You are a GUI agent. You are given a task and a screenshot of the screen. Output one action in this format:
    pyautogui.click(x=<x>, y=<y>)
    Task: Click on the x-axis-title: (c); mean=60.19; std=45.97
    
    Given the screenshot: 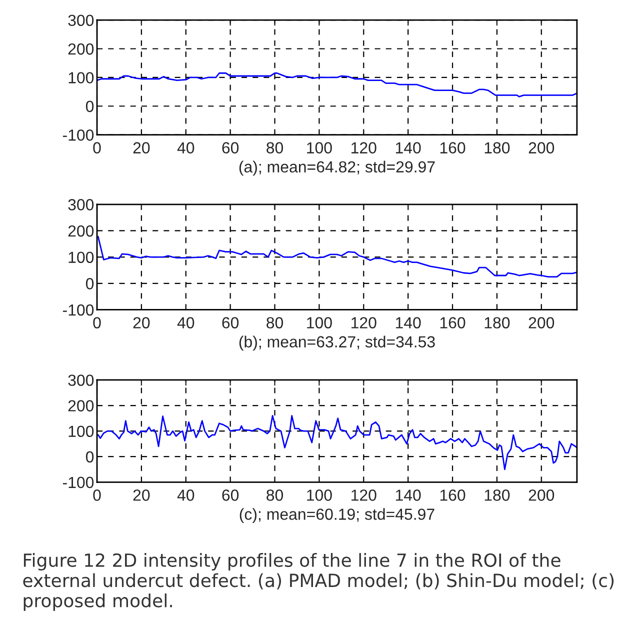 What is the action you would take?
    pyautogui.click(x=337, y=516)
    